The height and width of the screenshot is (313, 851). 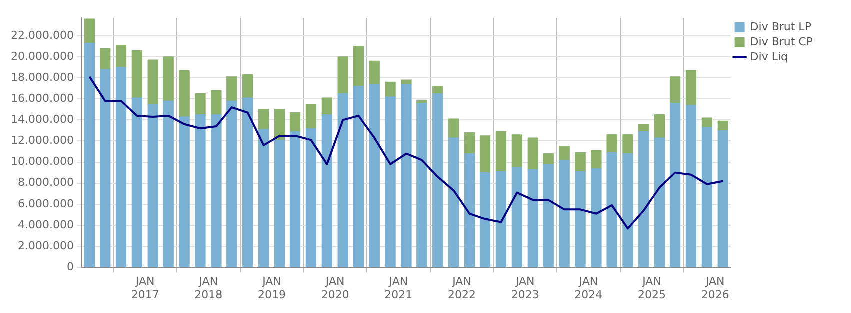 What do you see at coordinates (70, 267) in the screenshot?
I see `y-tick-label: 0` at bounding box center [70, 267].